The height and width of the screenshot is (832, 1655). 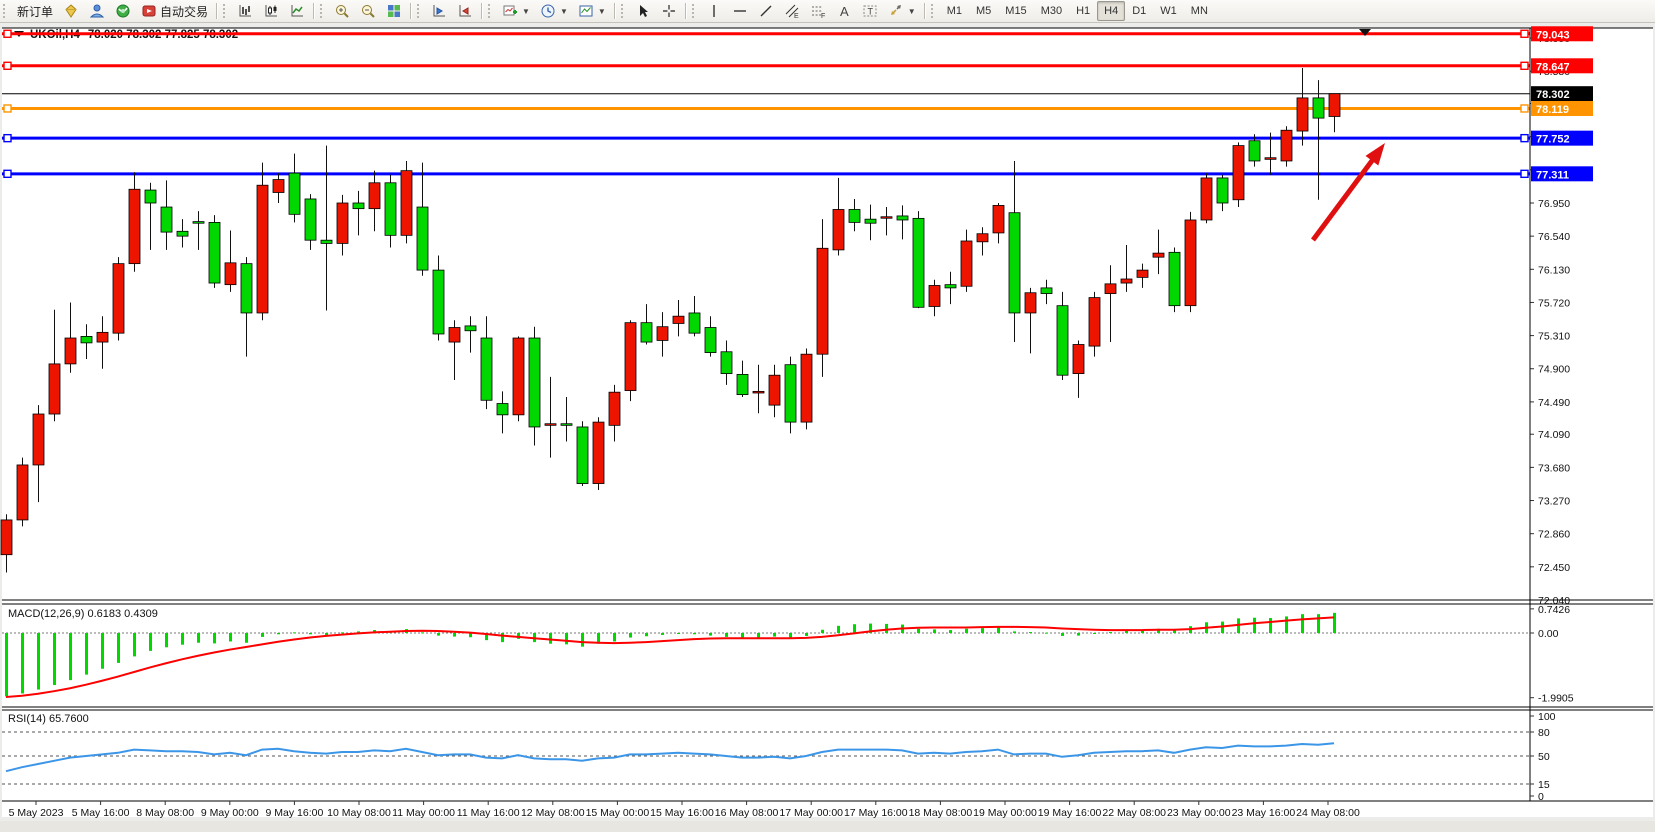 I want to click on price-tick-label: 75.310, so click(x=1554, y=337).